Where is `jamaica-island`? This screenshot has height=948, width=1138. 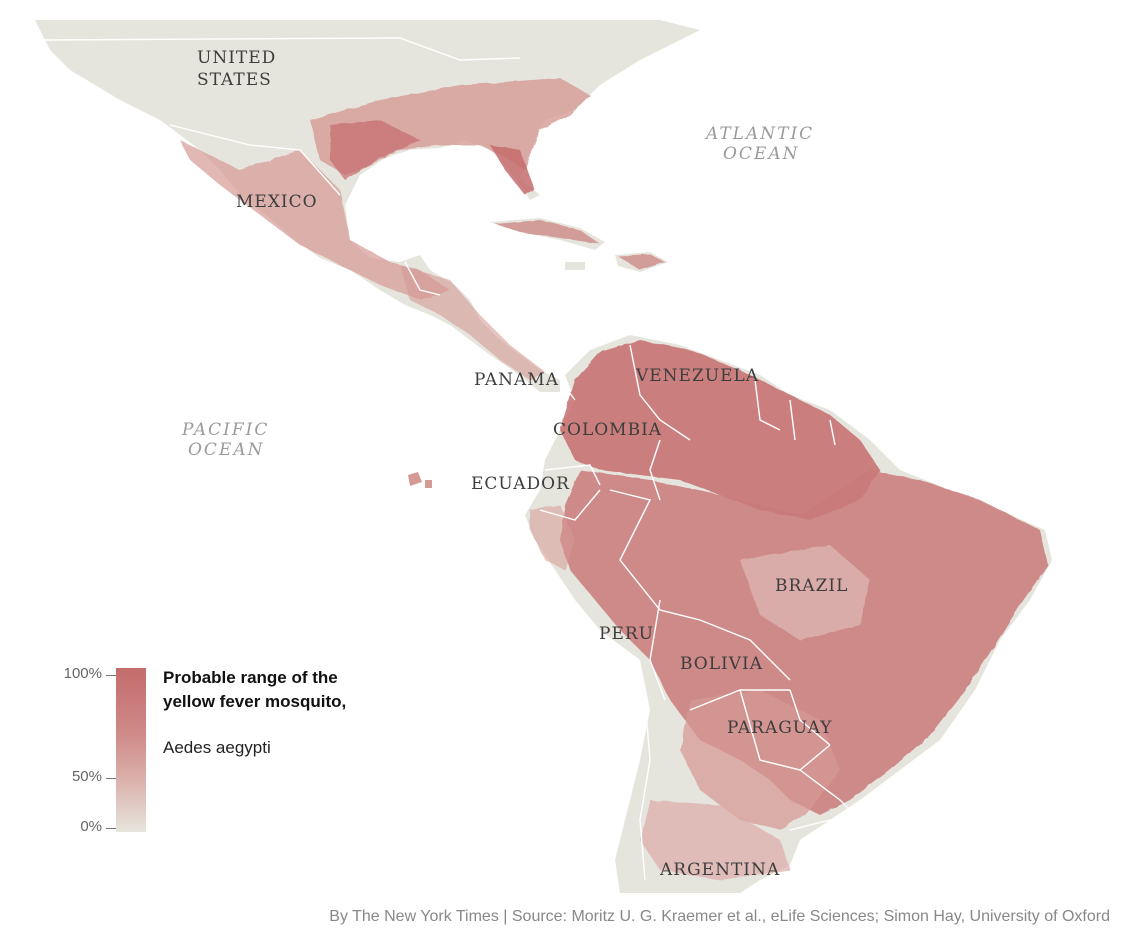 jamaica-island is located at coordinates (575, 266).